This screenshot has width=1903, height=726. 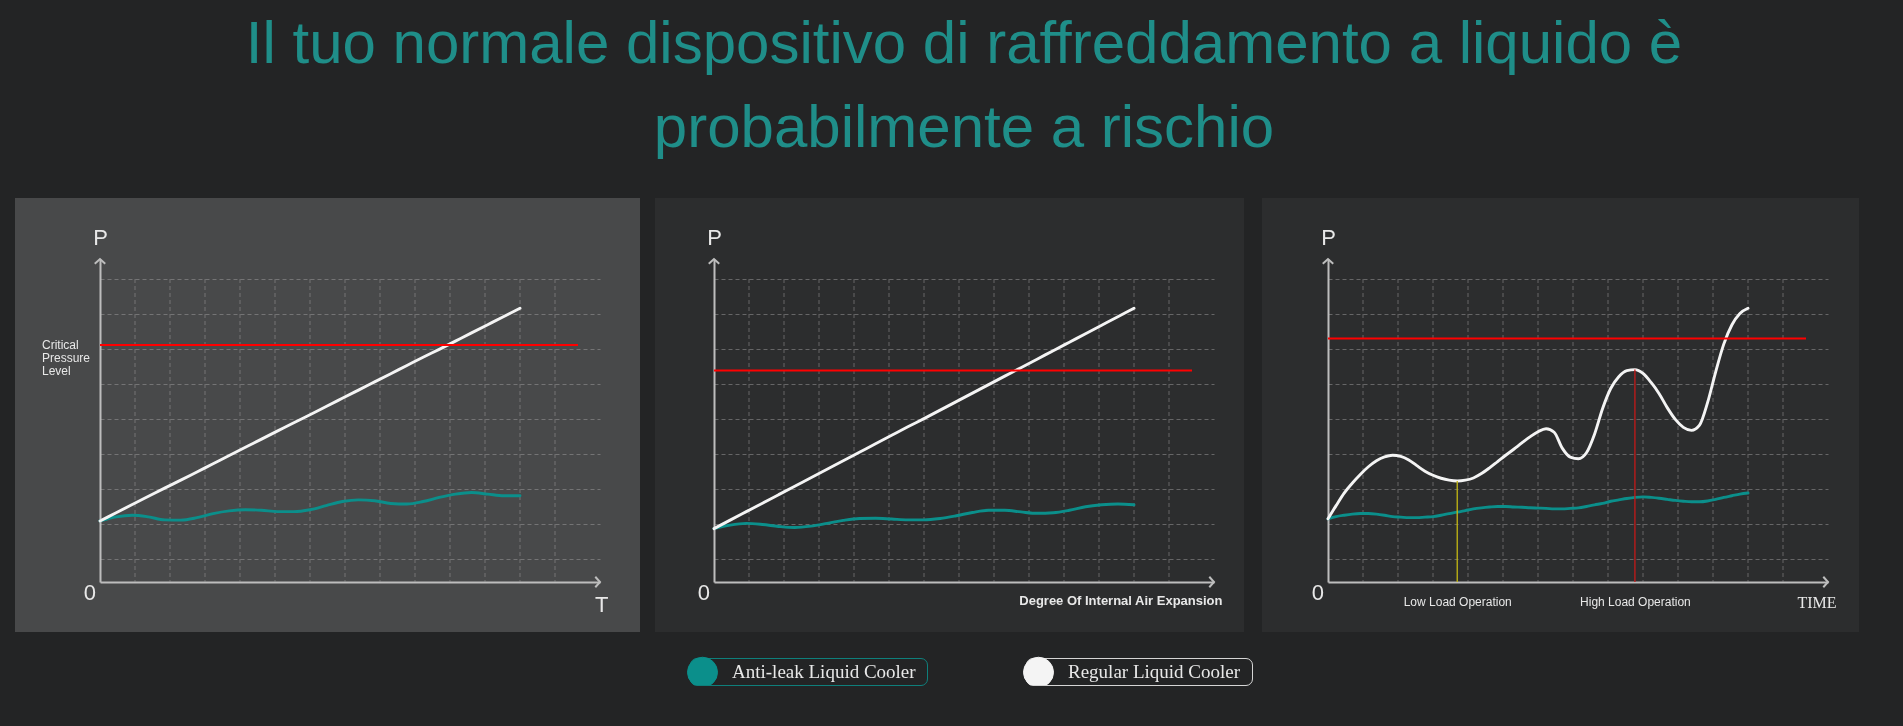 I want to click on legend-label: Regular Liquid Cooler, so click(x=1154, y=672).